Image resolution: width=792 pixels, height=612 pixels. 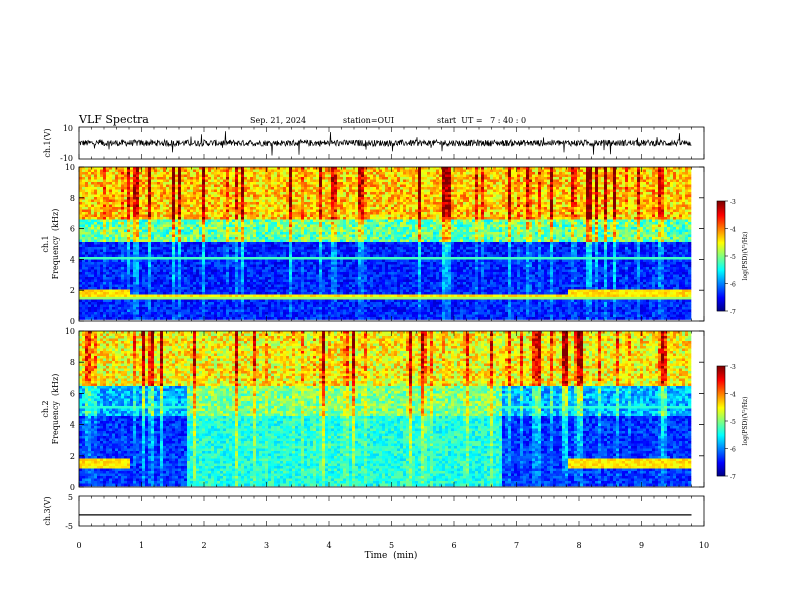 What do you see at coordinates (68, 128) in the screenshot?
I see `ch1-ytick-top: 10` at bounding box center [68, 128].